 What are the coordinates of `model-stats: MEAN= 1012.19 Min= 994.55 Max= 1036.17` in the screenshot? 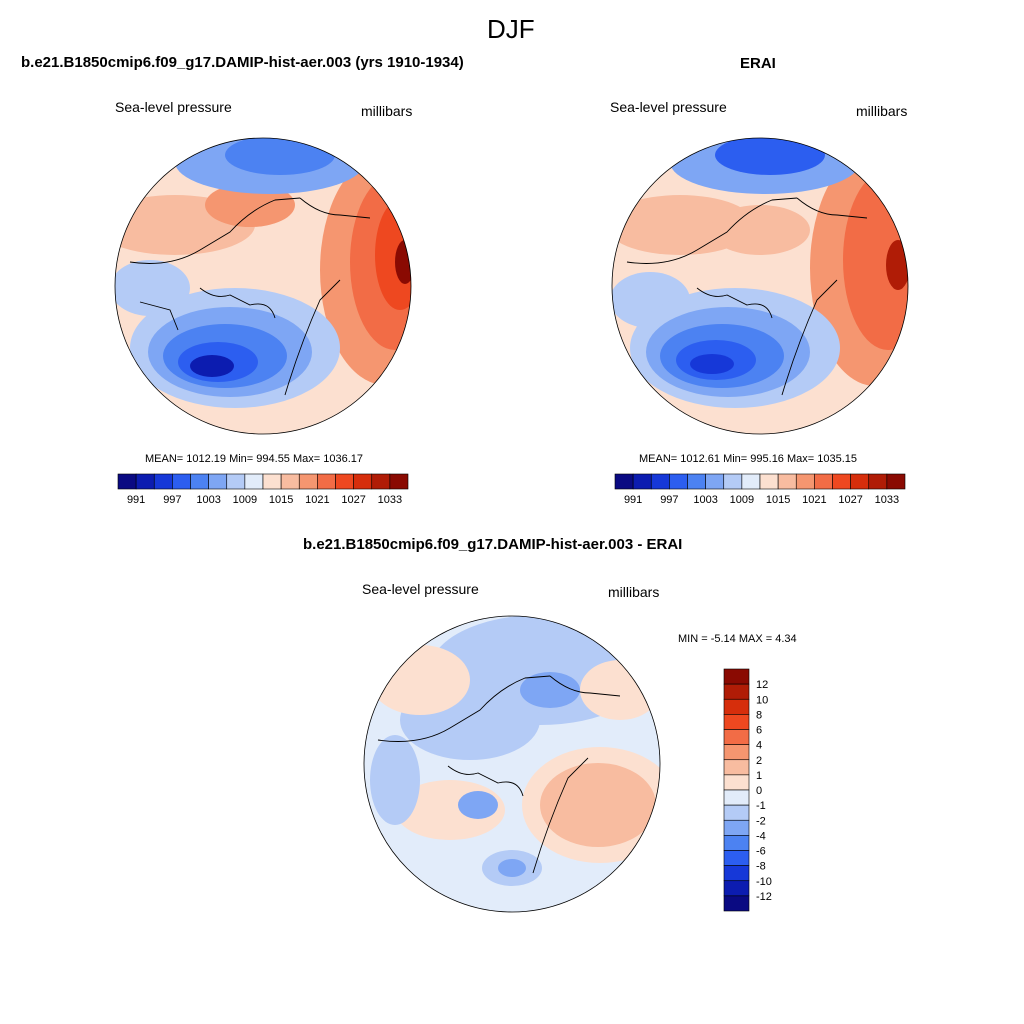 It's located at (254, 459).